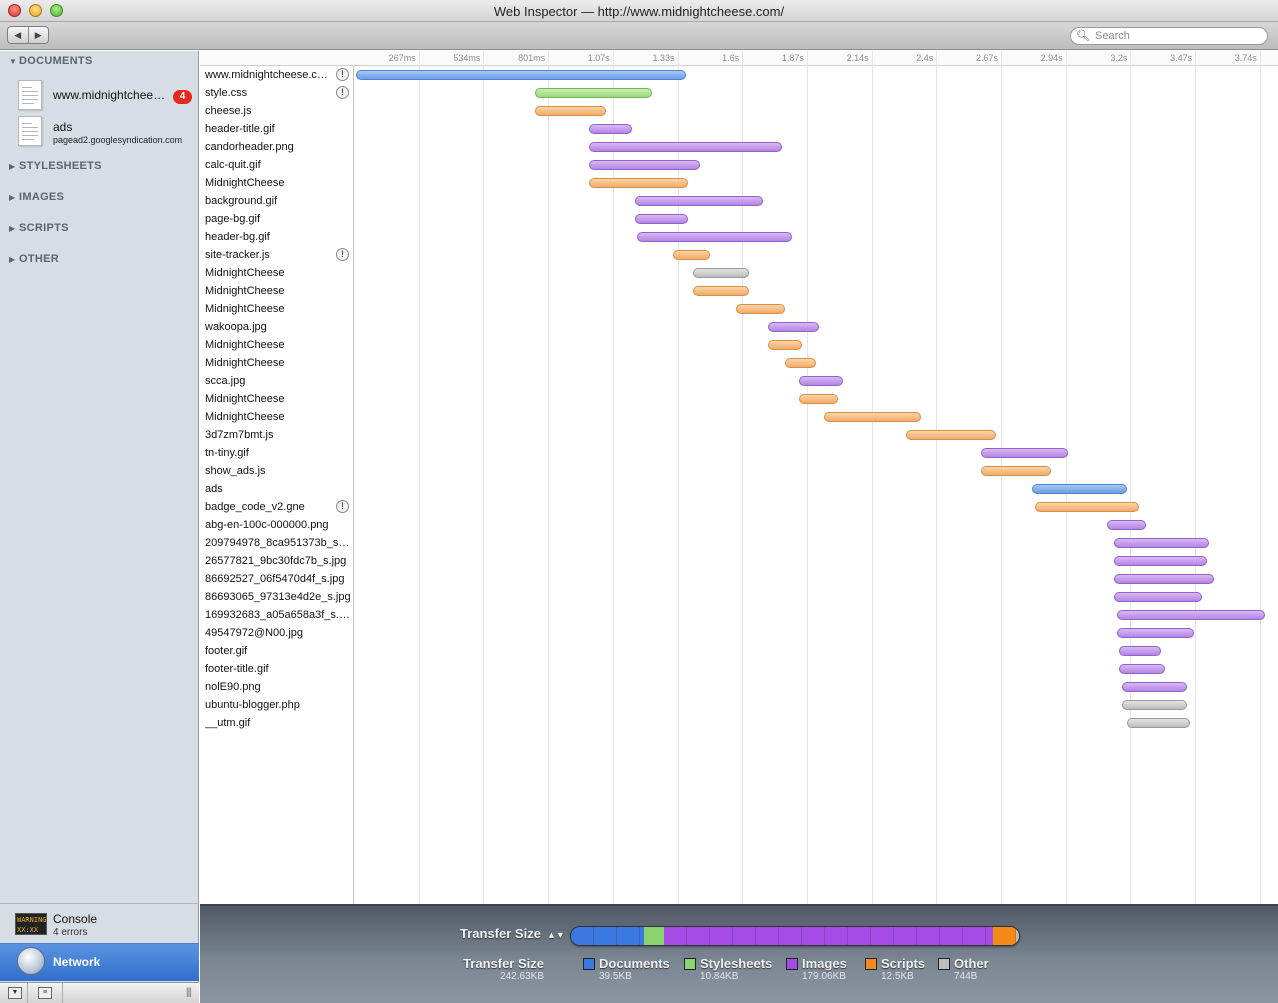  Describe the element at coordinates (227, 453) in the screenshot. I see `resource-name: tn-tiny.gif` at that location.